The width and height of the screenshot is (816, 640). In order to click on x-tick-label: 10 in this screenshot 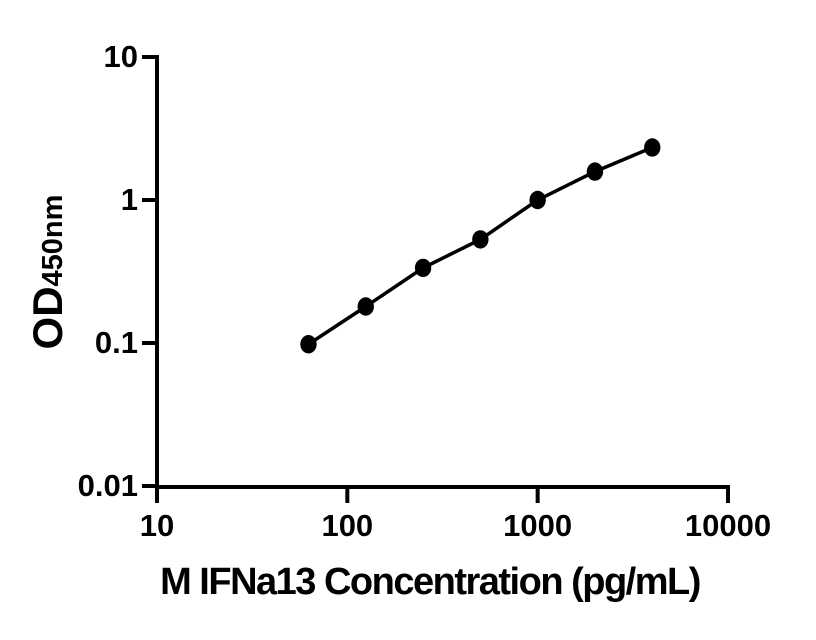, I will do `click(157, 525)`.